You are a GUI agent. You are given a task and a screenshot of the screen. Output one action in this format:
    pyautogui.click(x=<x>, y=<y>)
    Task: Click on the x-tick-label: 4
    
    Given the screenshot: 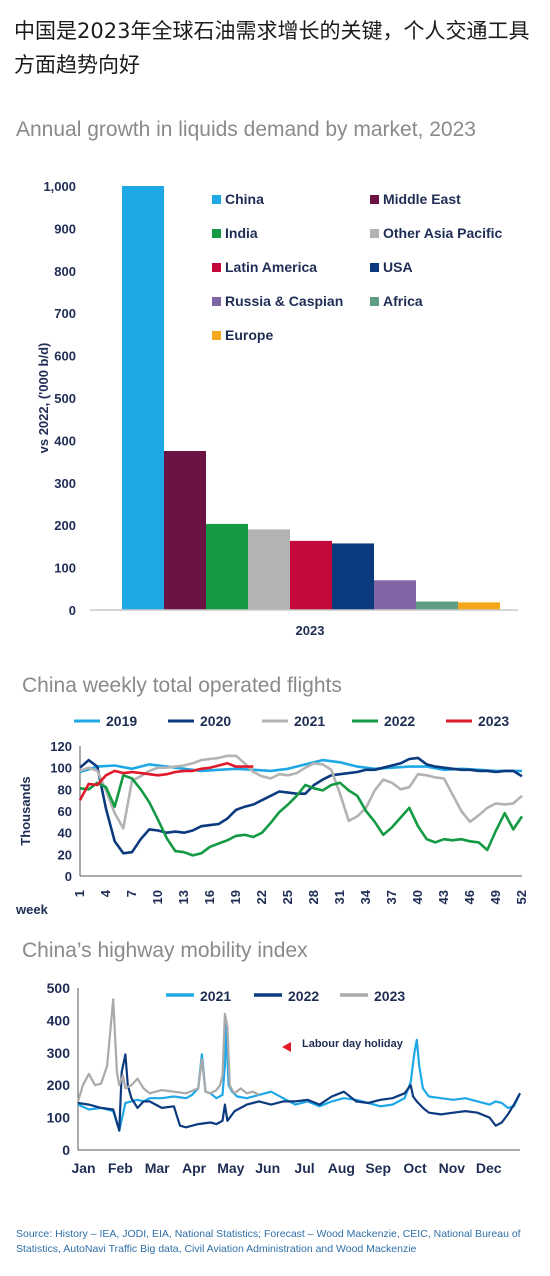 What is the action you would take?
    pyautogui.click(x=105, y=893)
    